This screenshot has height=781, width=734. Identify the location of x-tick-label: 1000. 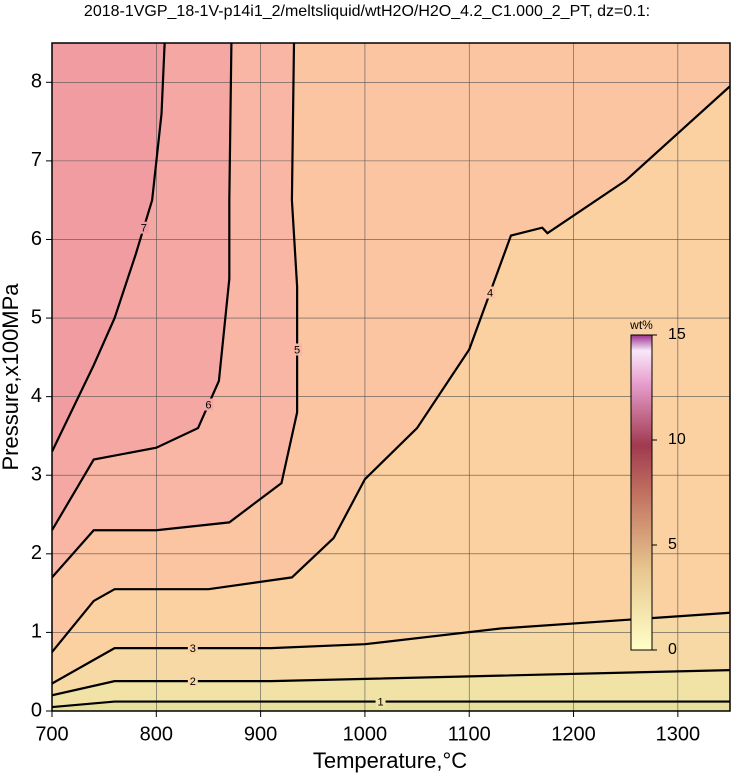
(365, 734).